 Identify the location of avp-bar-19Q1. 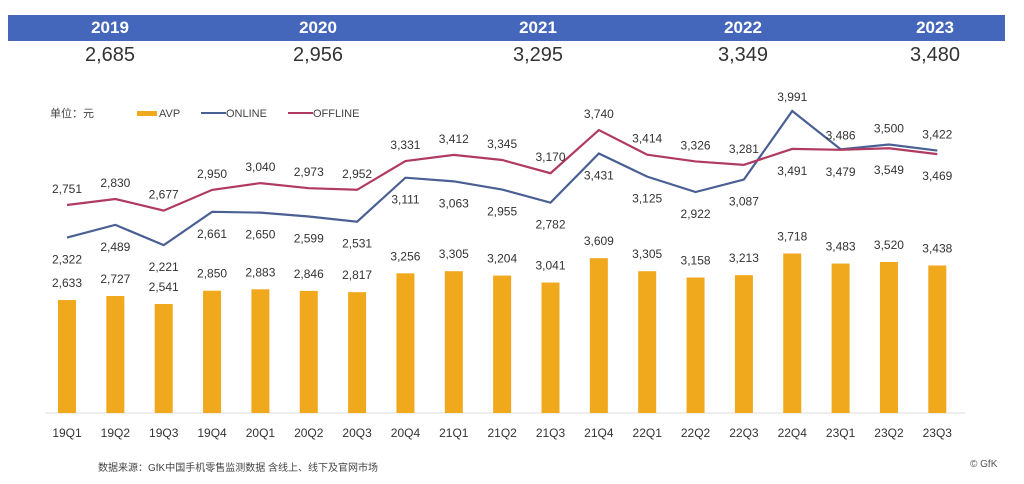
(67, 356).